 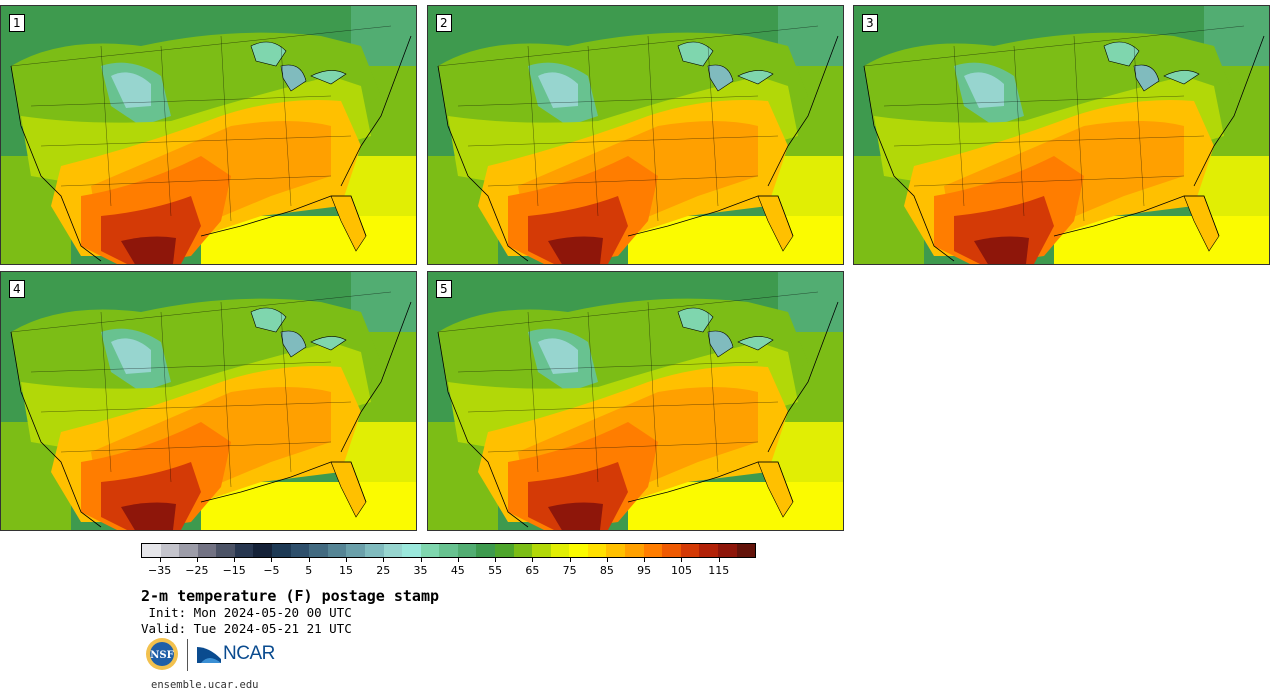 I want to click on colorbar-tick-label: 45, so click(x=457, y=570).